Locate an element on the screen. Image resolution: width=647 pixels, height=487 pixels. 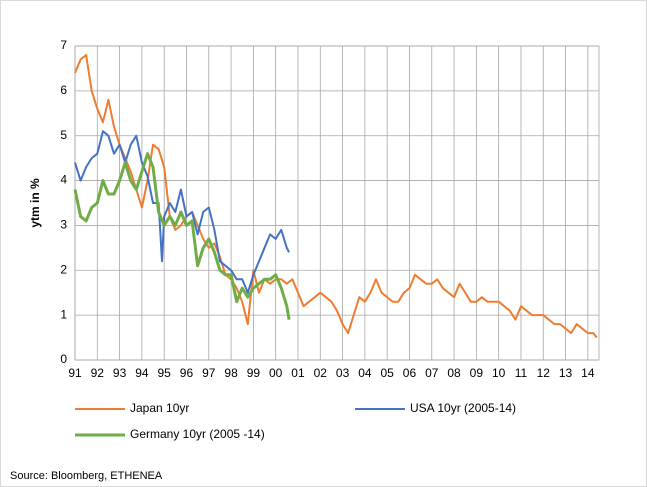
x-tick-label: 05 is located at coordinates (387, 373).